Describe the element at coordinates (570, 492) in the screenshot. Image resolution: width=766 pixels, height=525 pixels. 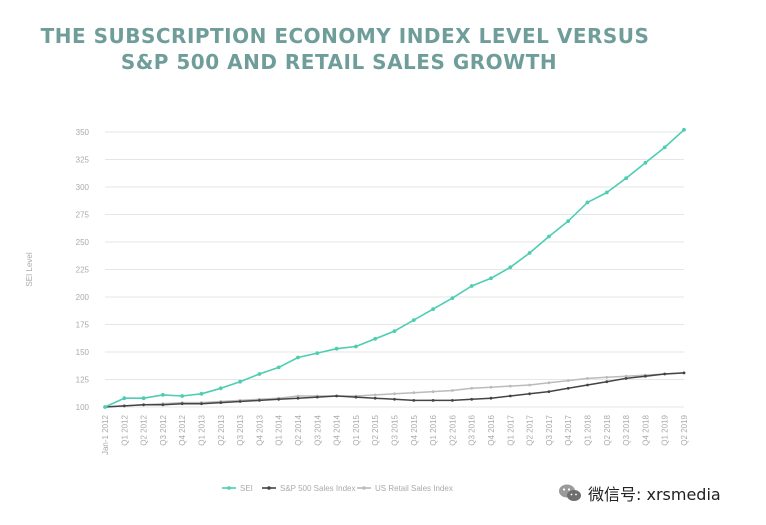
I see `wechat-icon` at that location.